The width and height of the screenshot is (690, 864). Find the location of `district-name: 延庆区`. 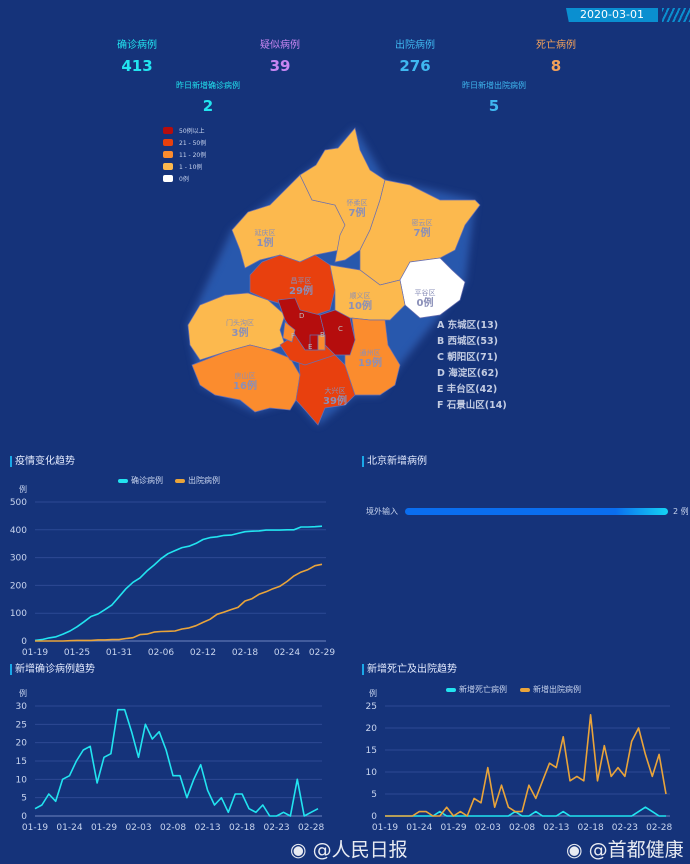

district-name: 延庆区 is located at coordinates (265, 232).